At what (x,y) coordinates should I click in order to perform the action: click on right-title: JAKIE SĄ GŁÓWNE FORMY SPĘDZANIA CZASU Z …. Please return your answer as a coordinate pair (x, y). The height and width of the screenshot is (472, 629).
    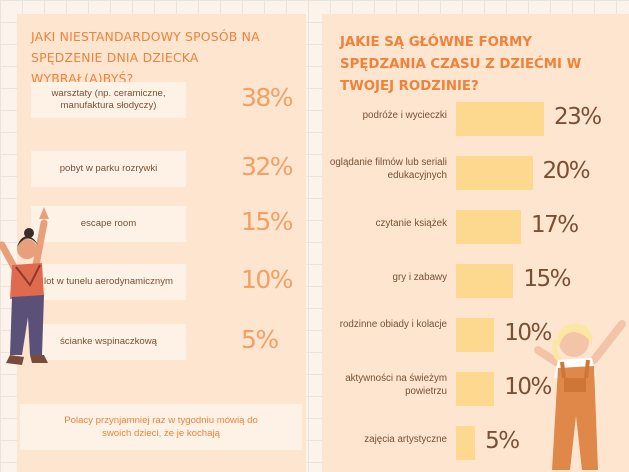
    Looking at the image, I should click on (461, 64).